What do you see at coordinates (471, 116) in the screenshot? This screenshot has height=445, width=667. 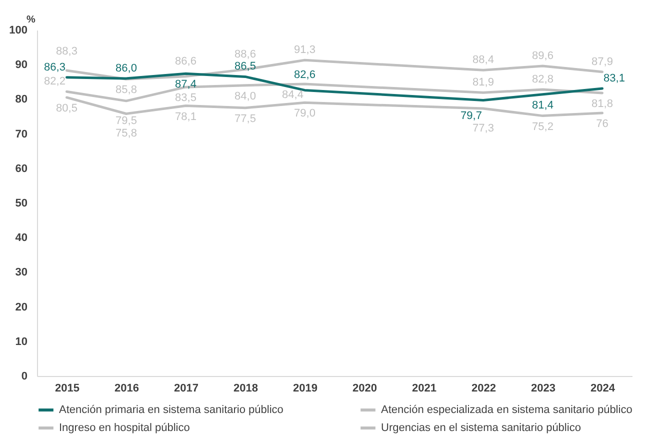 I see `data-label: 79,7` at bounding box center [471, 116].